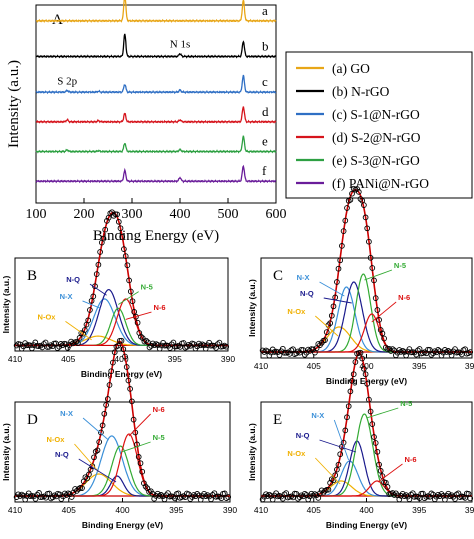 The width and height of the screenshot is (474, 539). I want to click on series-letter-e: e, so click(265, 141).